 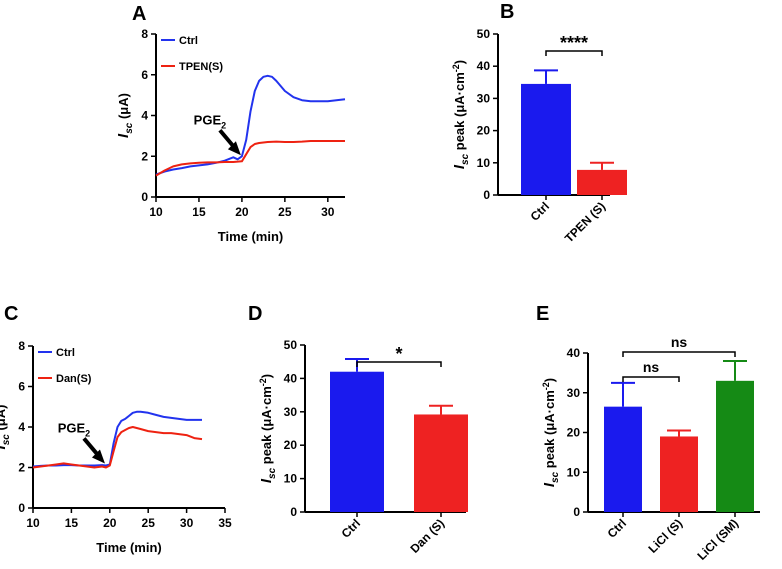 I want to click on panel-c-y-tick-label: 0, so click(x=21, y=508).